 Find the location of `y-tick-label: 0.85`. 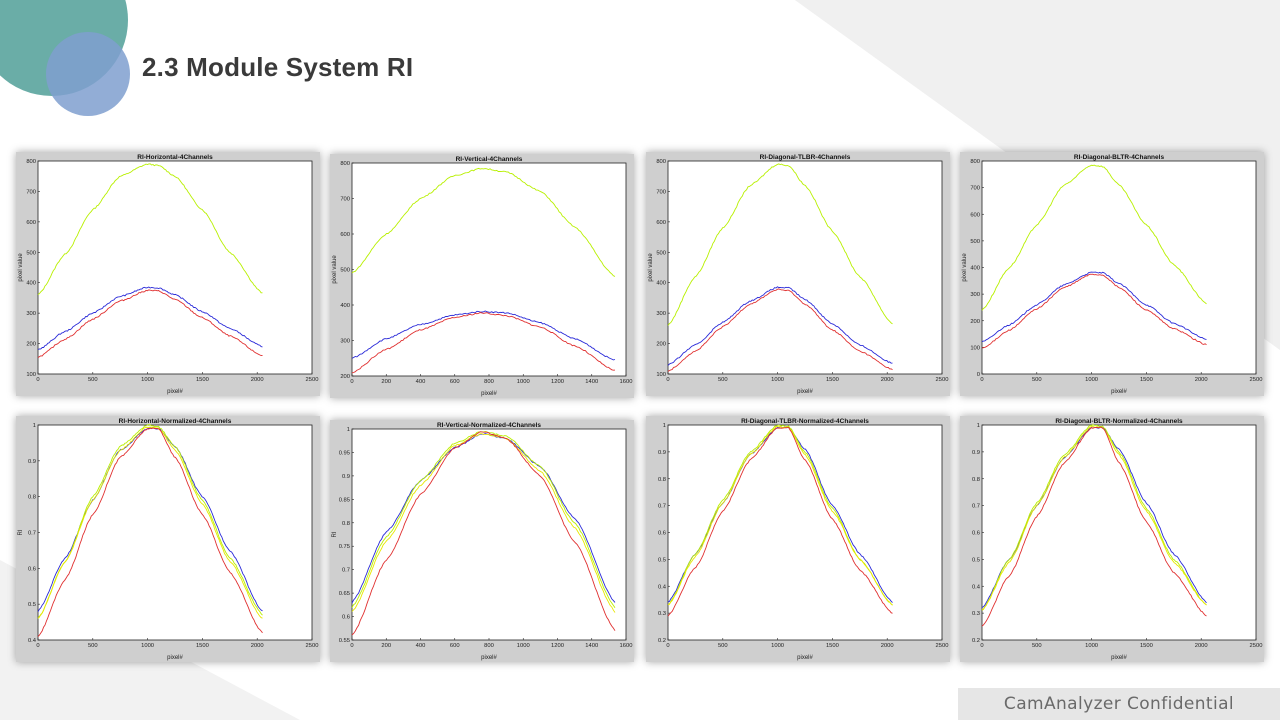

y-tick-label: 0.85 is located at coordinates (344, 500).